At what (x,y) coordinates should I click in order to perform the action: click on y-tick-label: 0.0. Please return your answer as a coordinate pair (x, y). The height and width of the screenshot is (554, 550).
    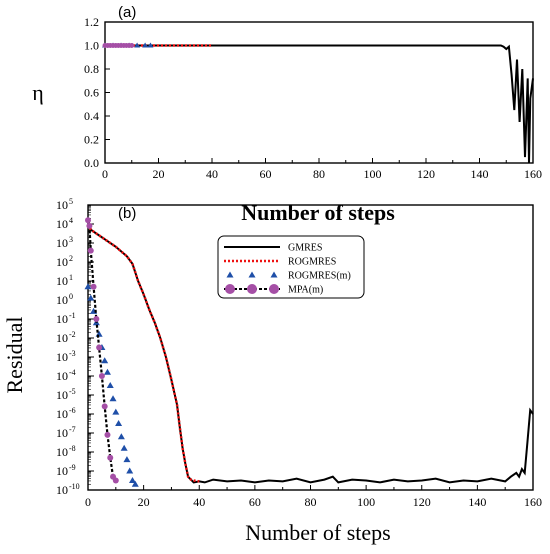
    Looking at the image, I should click on (91, 163).